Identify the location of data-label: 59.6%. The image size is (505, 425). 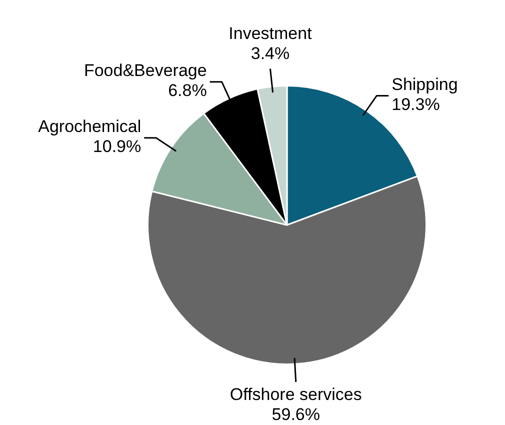
(296, 414).